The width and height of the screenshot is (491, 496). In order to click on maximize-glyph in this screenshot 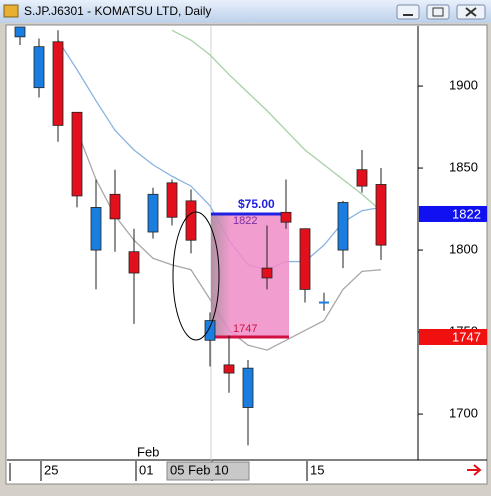, I will do `click(438, 12)`.